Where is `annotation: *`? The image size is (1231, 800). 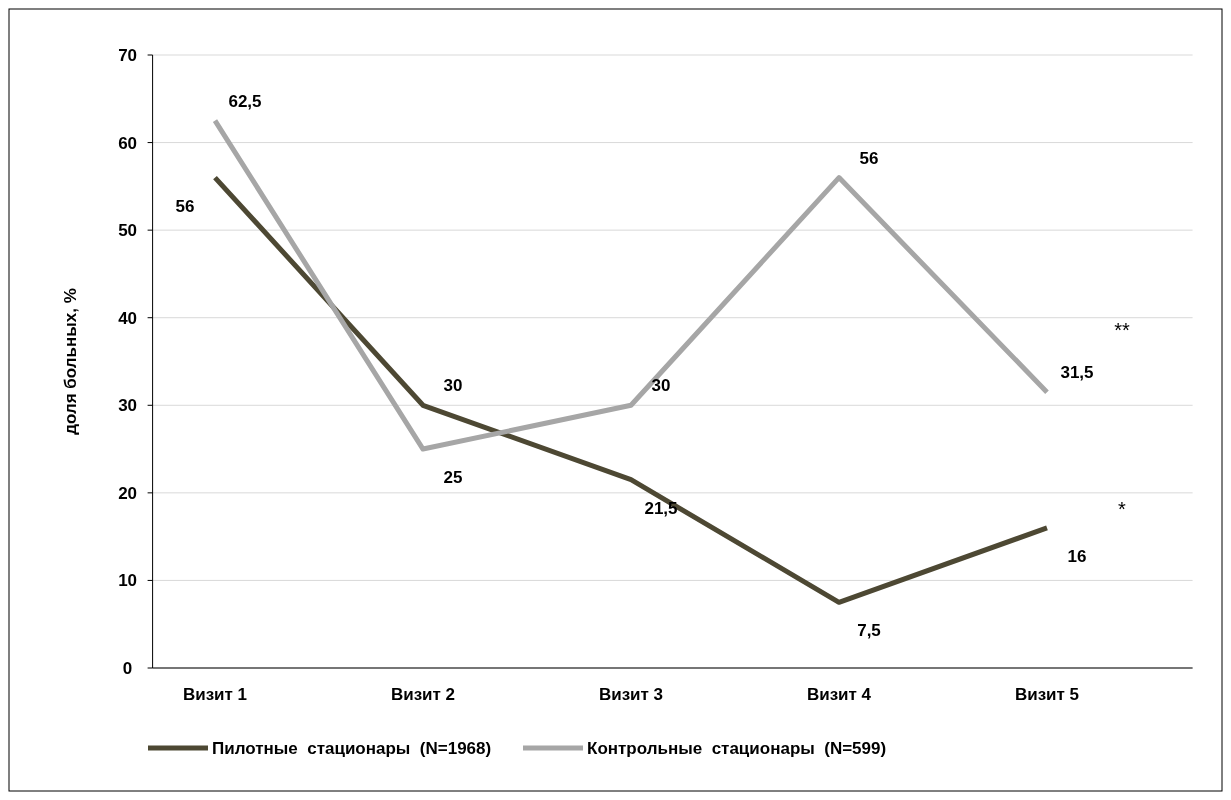 annotation: * is located at coordinates (1122, 508).